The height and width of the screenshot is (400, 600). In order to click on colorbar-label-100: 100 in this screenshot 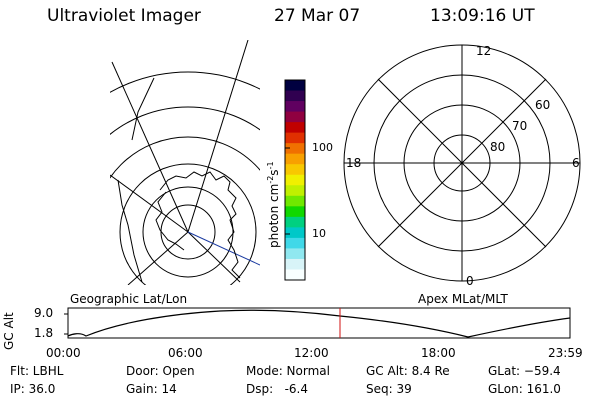, I will do `click(322, 147)`.